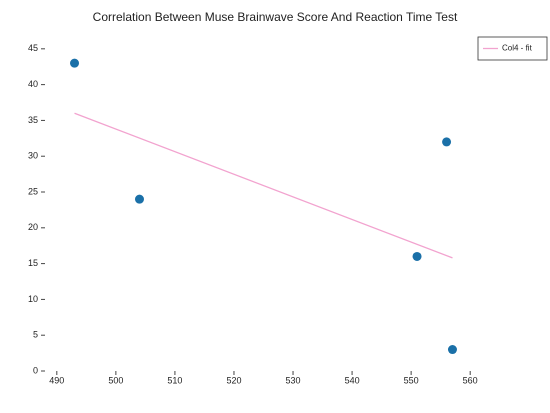 Image resolution: width=550 pixels, height=413 pixels. What do you see at coordinates (33, 299) in the screenshot?
I see `y-tick-label: 10` at bounding box center [33, 299].